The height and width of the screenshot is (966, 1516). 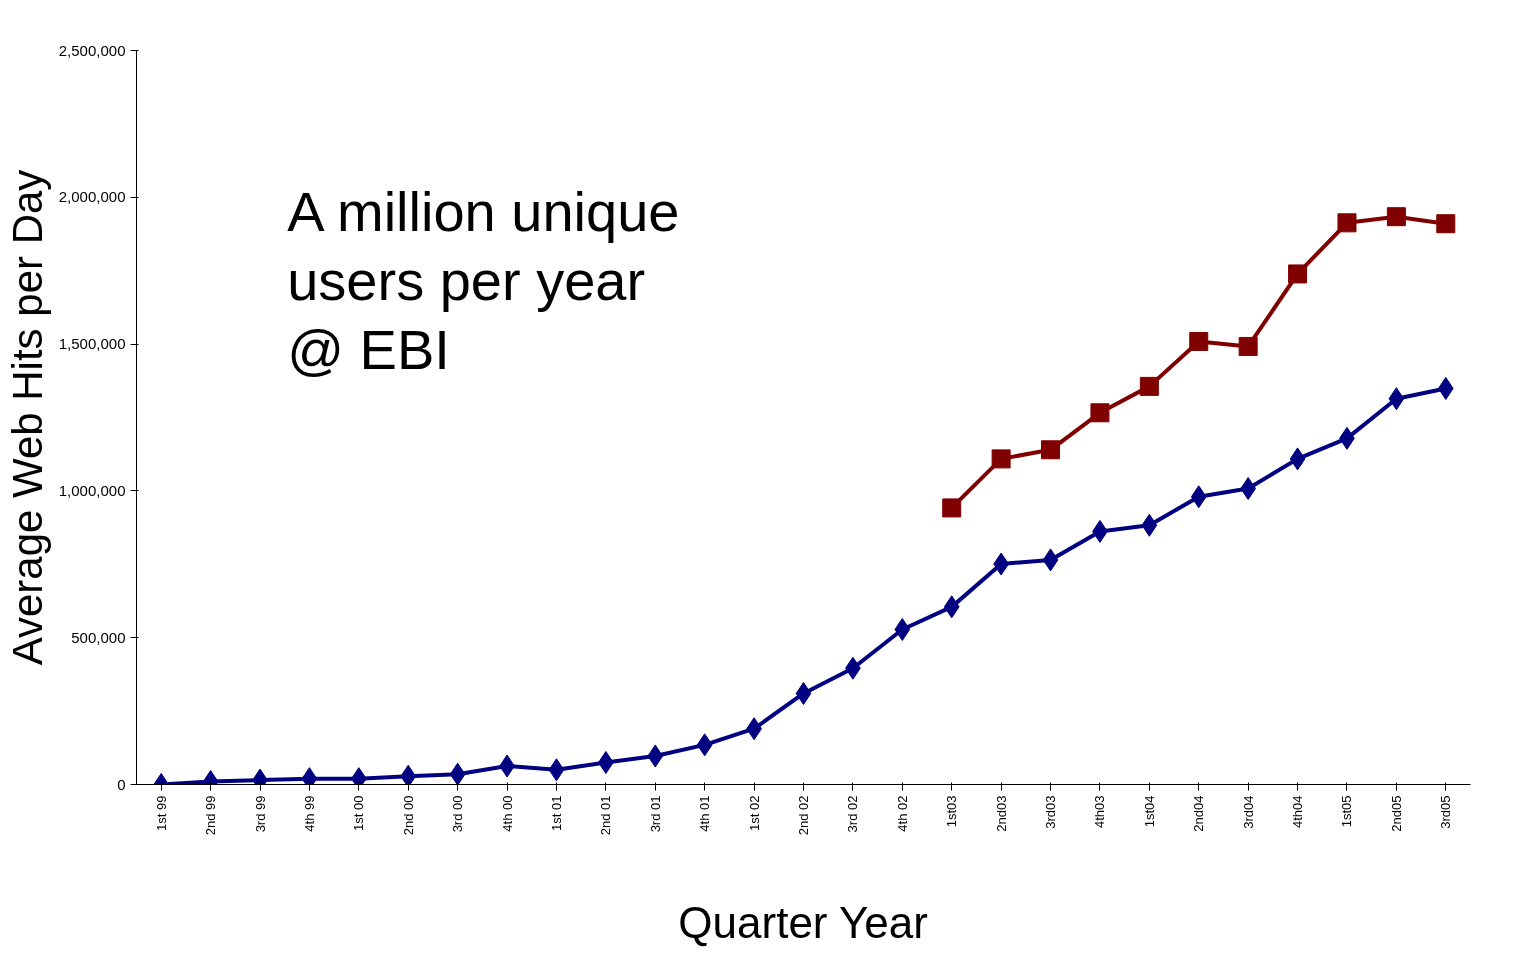 I want to click on x-tick-label: 3rd 02, so click(x=853, y=814).